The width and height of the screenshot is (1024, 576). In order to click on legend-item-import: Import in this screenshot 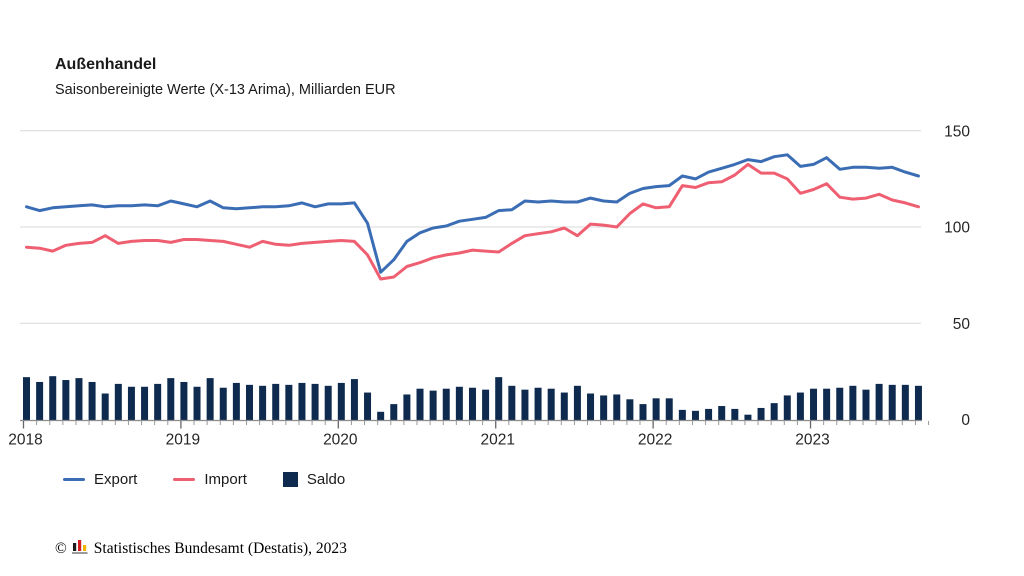, I will do `click(210, 479)`.